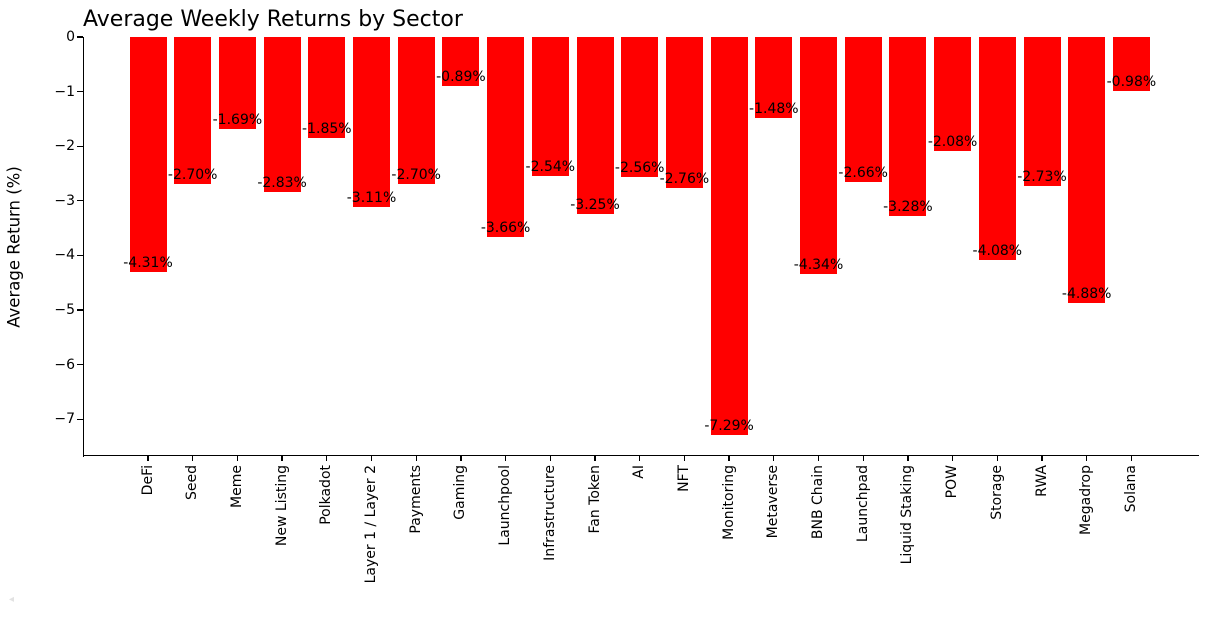 The image size is (1230, 622). Describe the element at coordinates (1130, 489) in the screenshot. I see `x-axis-tick-label: Solana` at that location.